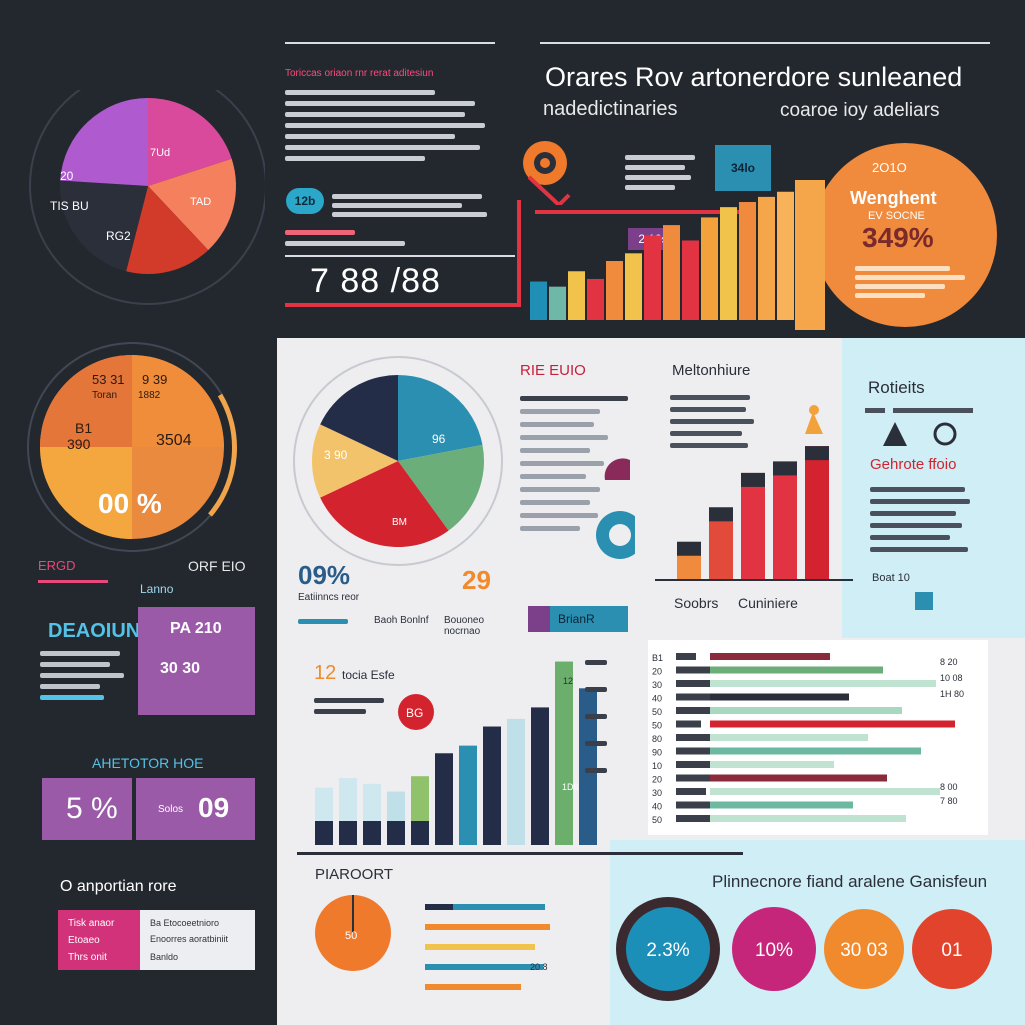 This screenshot has height=1025, width=1025. Describe the element at coordinates (57, 565) in the screenshot. I see `caption-red: ERGD` at that location.